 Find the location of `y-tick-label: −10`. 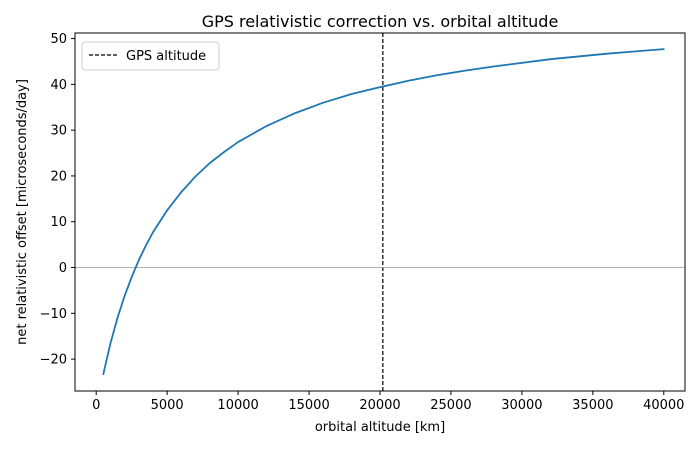

y-tick-label: −10 is located at coordinates (53, 314).